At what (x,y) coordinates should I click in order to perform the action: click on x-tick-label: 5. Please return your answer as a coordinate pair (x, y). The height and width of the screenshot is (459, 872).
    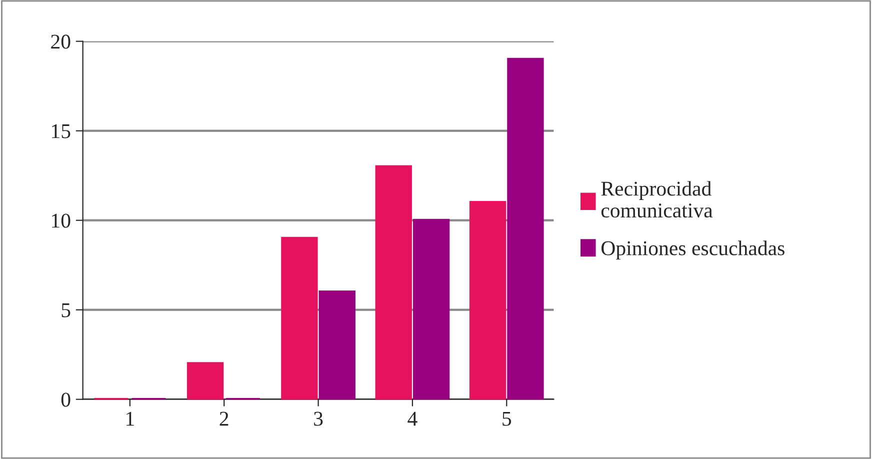
    Looking at the image, I should click on (507, 419).